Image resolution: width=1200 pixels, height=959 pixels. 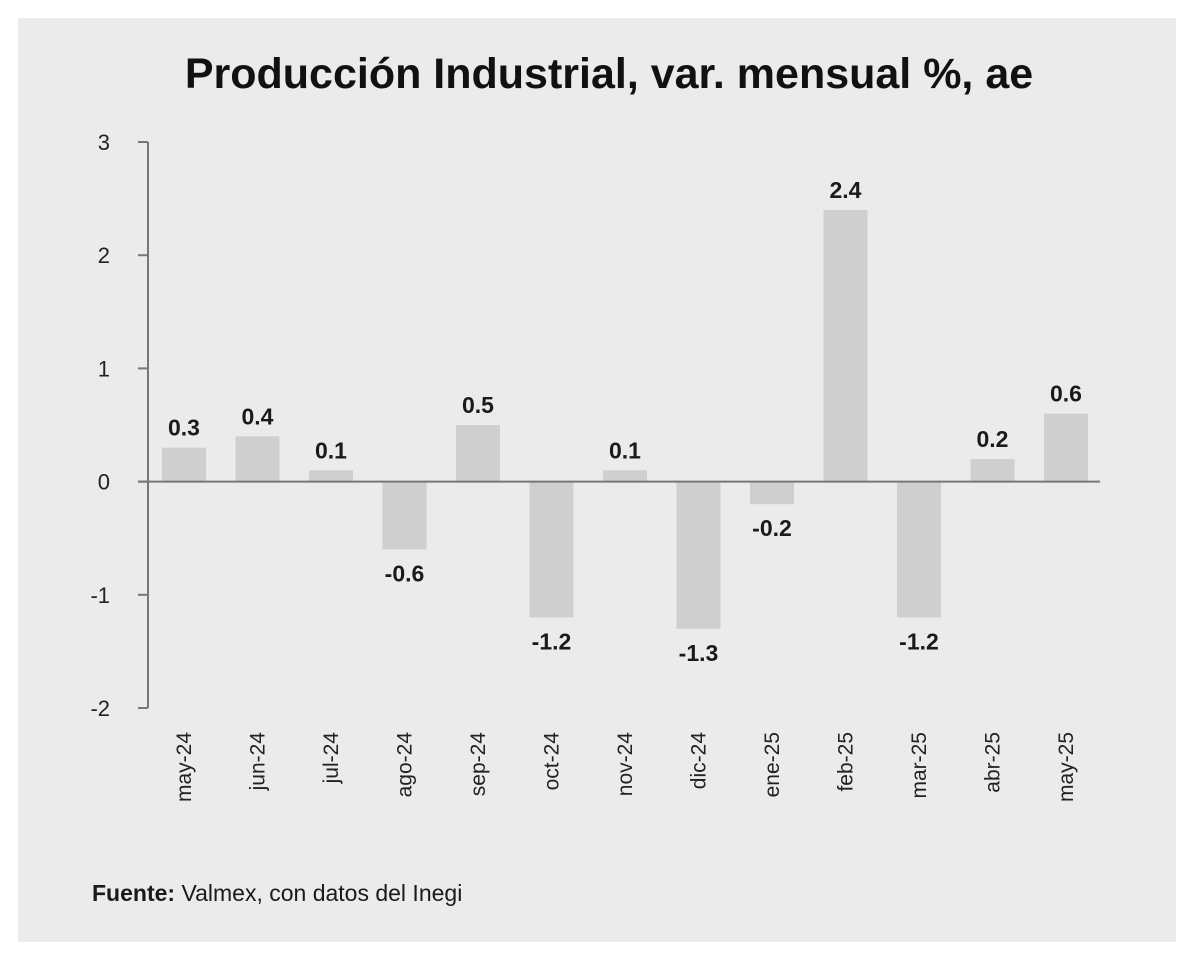 I want to click on x-tick-label: dic-24, so click(x=699, y=761).